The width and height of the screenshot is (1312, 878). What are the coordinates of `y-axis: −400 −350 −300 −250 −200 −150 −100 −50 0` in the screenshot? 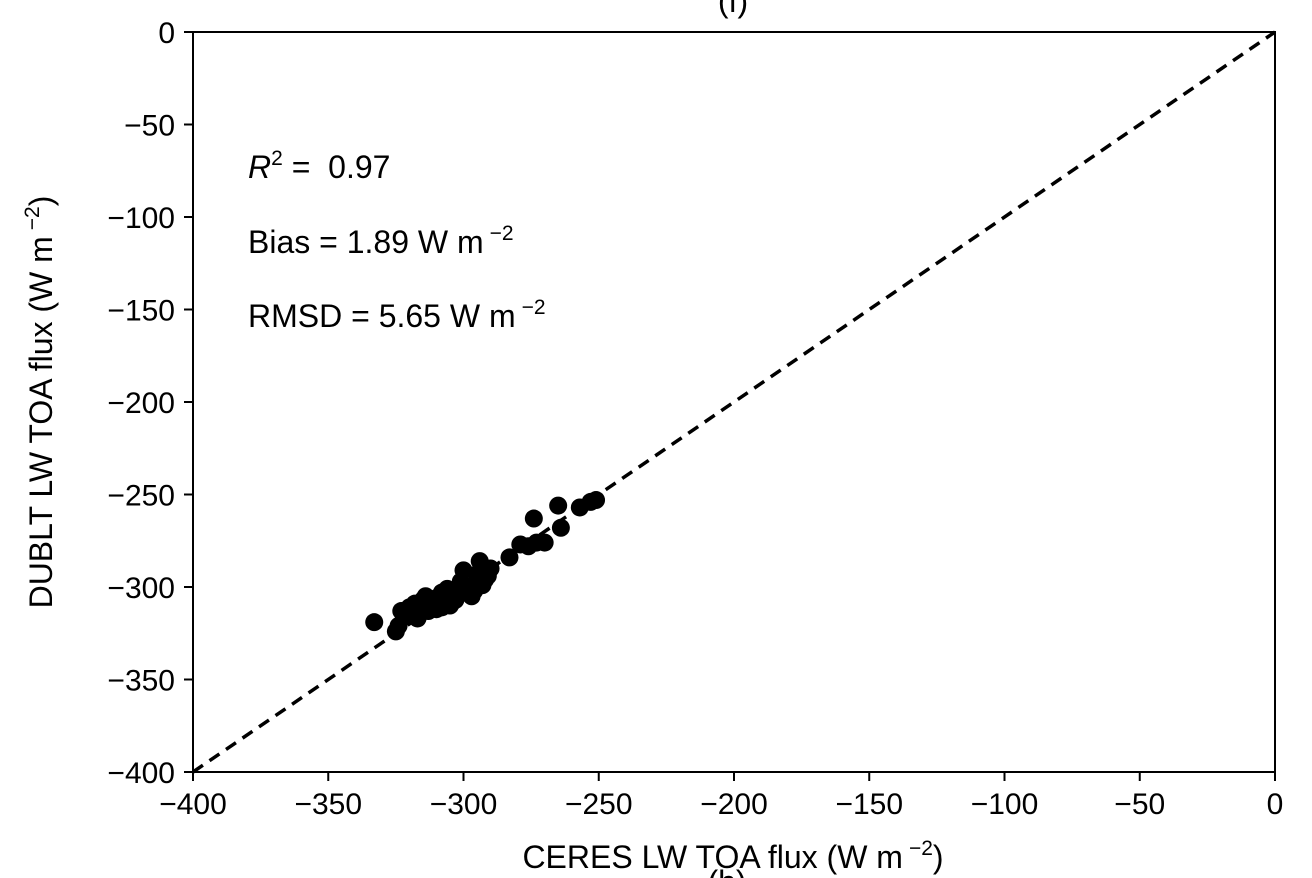 It's located at (150, 403).